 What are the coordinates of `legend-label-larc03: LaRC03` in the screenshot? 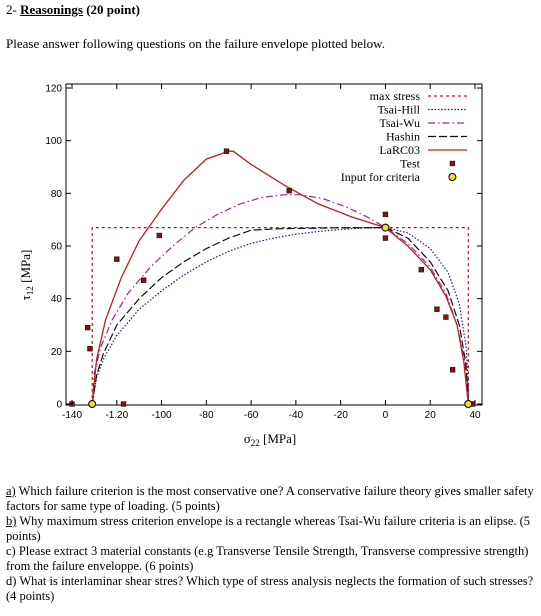 It's located at (399, 150).